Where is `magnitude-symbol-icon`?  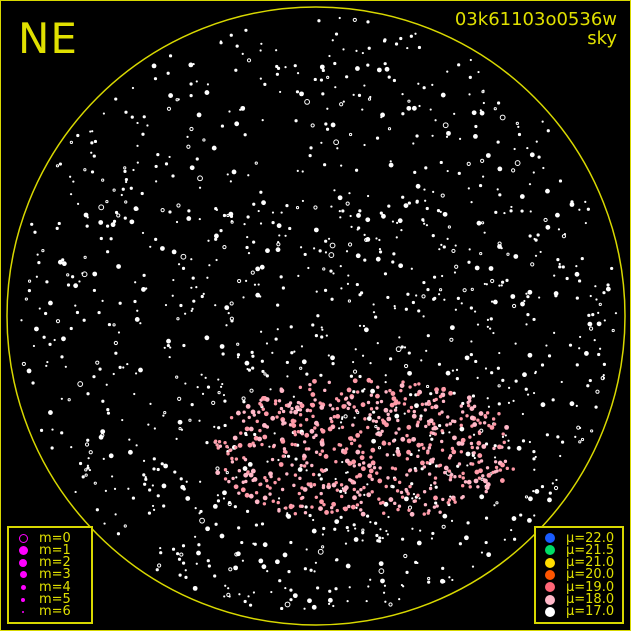 magnitude-symbol-icon is located at coordinates (23, 611).